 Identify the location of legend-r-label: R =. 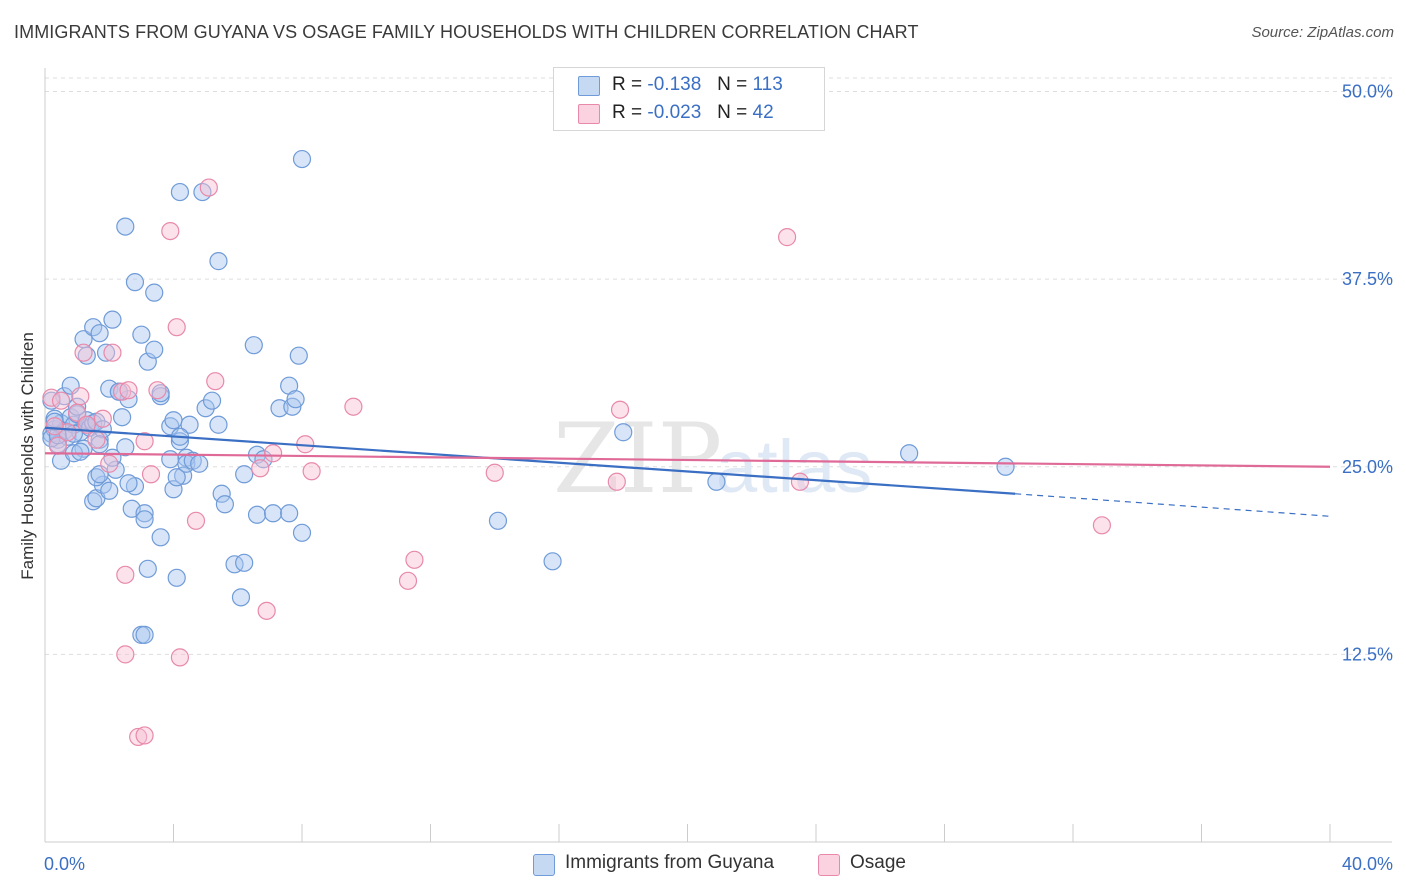
(627, 112).